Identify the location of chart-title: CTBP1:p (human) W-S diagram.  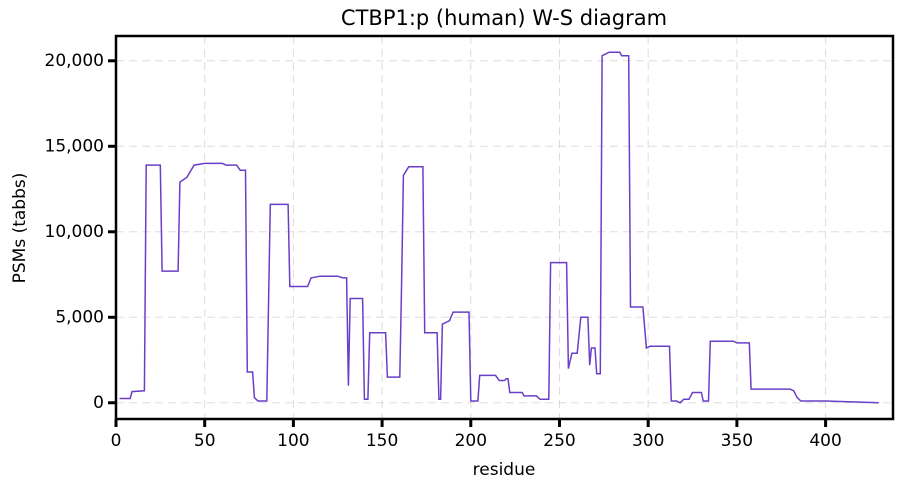
(504, 18).